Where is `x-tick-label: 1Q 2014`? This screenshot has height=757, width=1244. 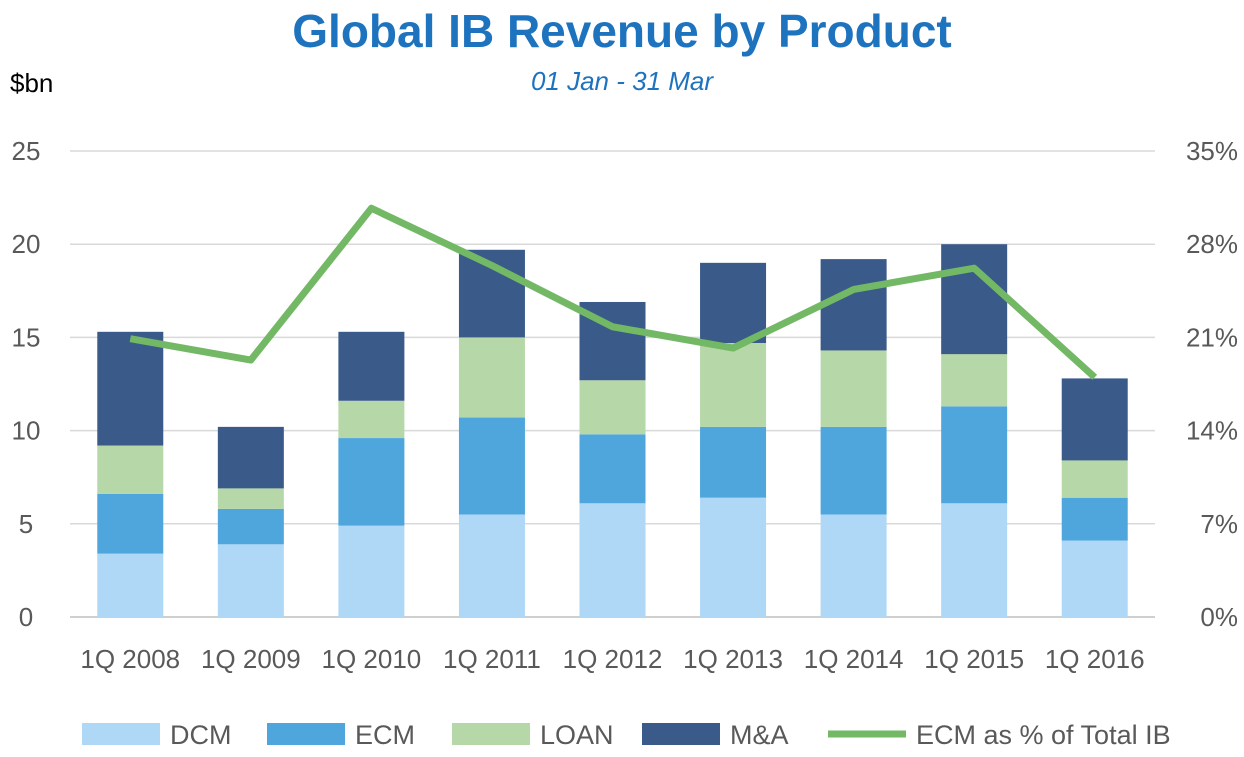
x-tick-label: 1Q 2014 is located at coordinates (854, 659).